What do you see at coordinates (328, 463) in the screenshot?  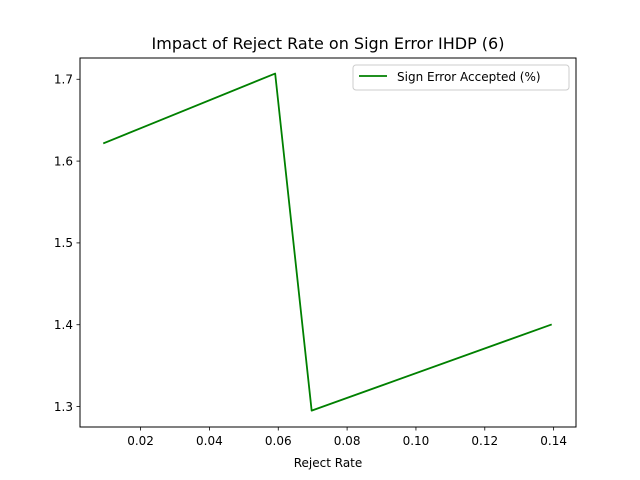 I see `x-axis-title: Reject Rate` at bounding box center [328, 463].